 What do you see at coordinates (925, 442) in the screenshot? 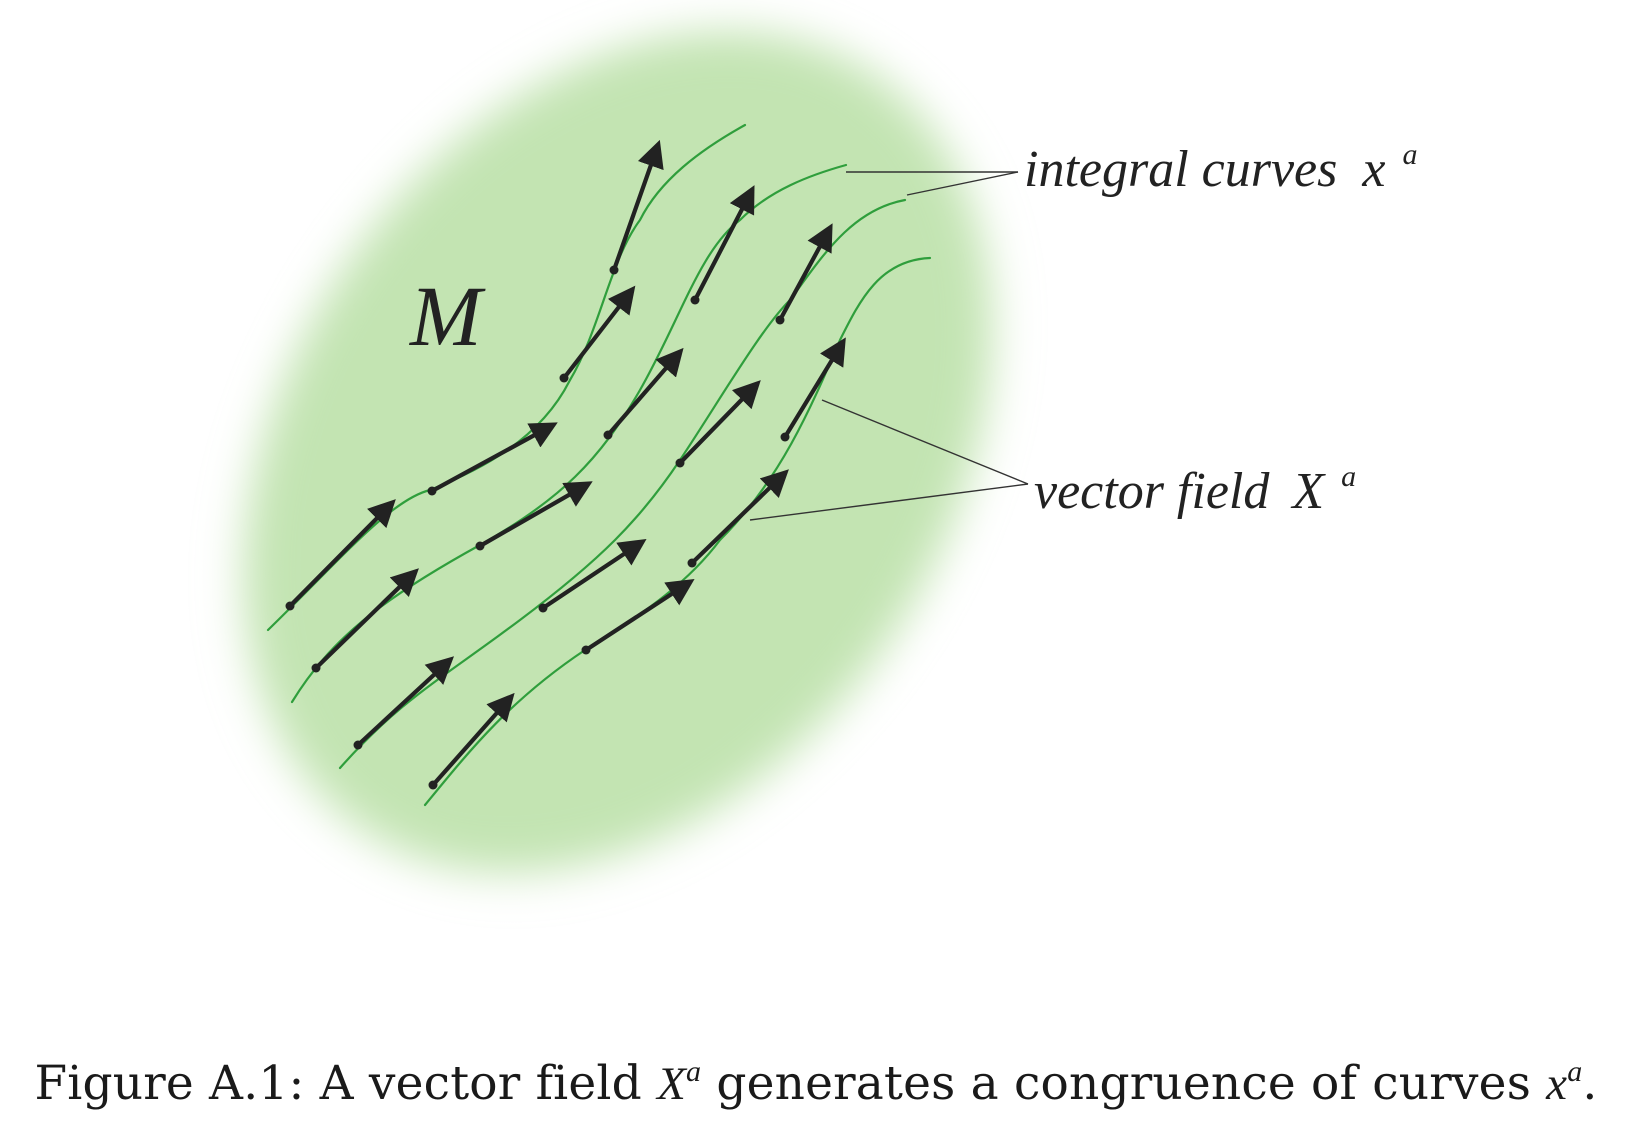
I see `leader-vector-field` at bounding box center [925, 442].